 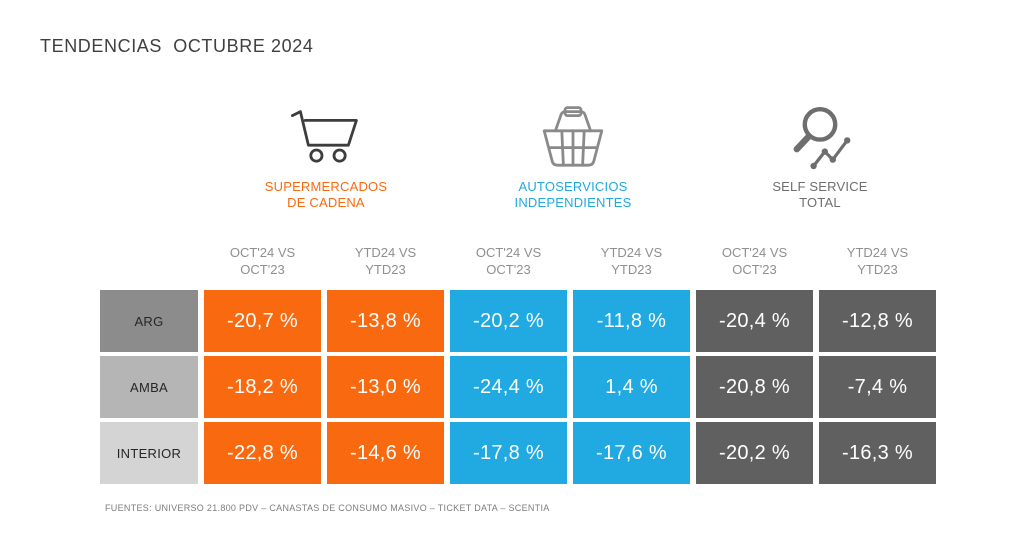 I want to click on cell-arg-super-ytd: -13,8 %, so click(x=385, y=321).